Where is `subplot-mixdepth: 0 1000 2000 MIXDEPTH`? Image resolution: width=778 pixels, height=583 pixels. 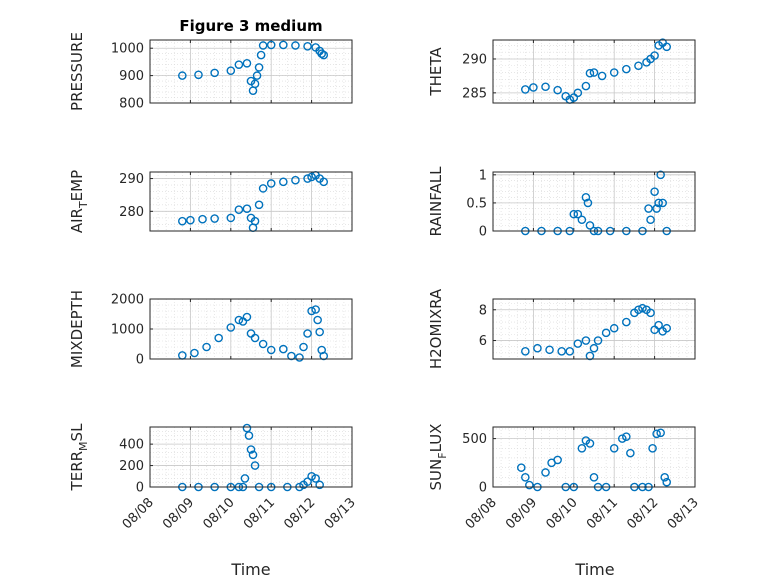
subplot-mixdepth: 0 1000 2000 MIXDEPTH is located at coordinates (210, 329).